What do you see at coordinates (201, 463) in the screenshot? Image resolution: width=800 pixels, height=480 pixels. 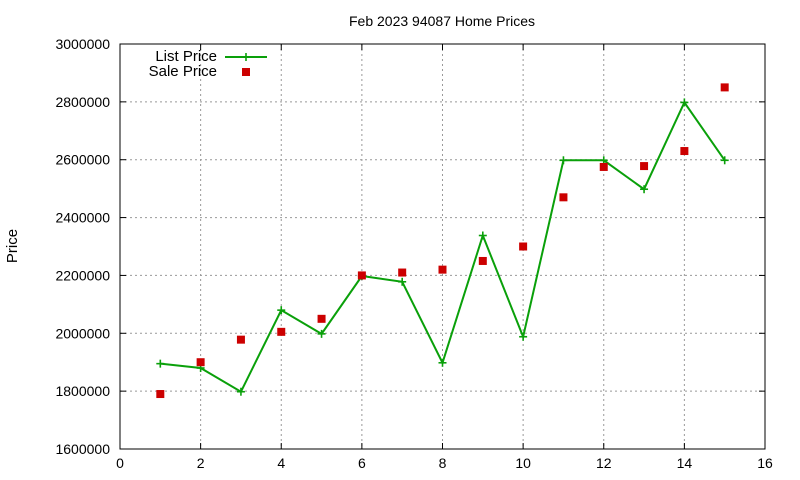 I see `x-tick-label: 2` at bounding box center [201, 463].